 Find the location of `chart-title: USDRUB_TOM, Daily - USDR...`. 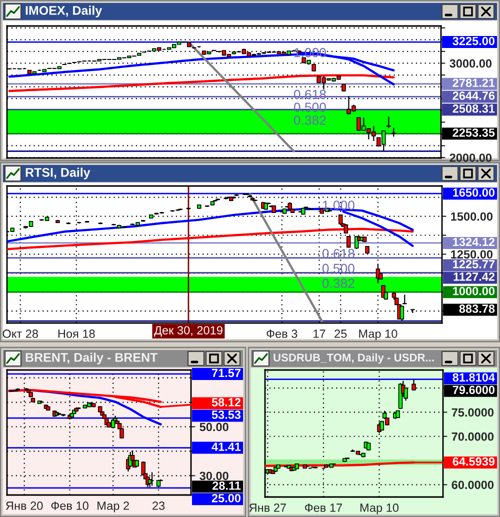

chart-title: USDRUB_TOM, Daily - USDR... is located at coordinates (354, 358).